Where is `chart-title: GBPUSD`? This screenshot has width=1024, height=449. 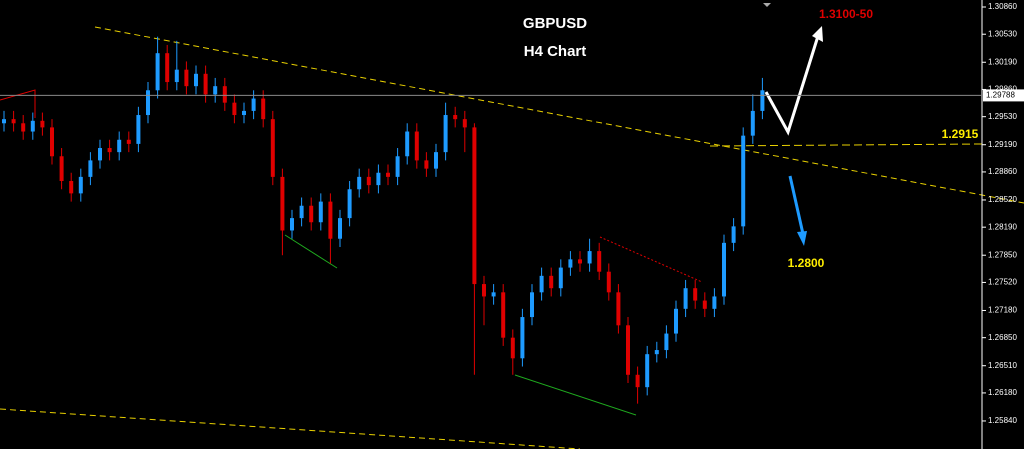 chart-title: GBPUSD is located at coordinates (555, 23).